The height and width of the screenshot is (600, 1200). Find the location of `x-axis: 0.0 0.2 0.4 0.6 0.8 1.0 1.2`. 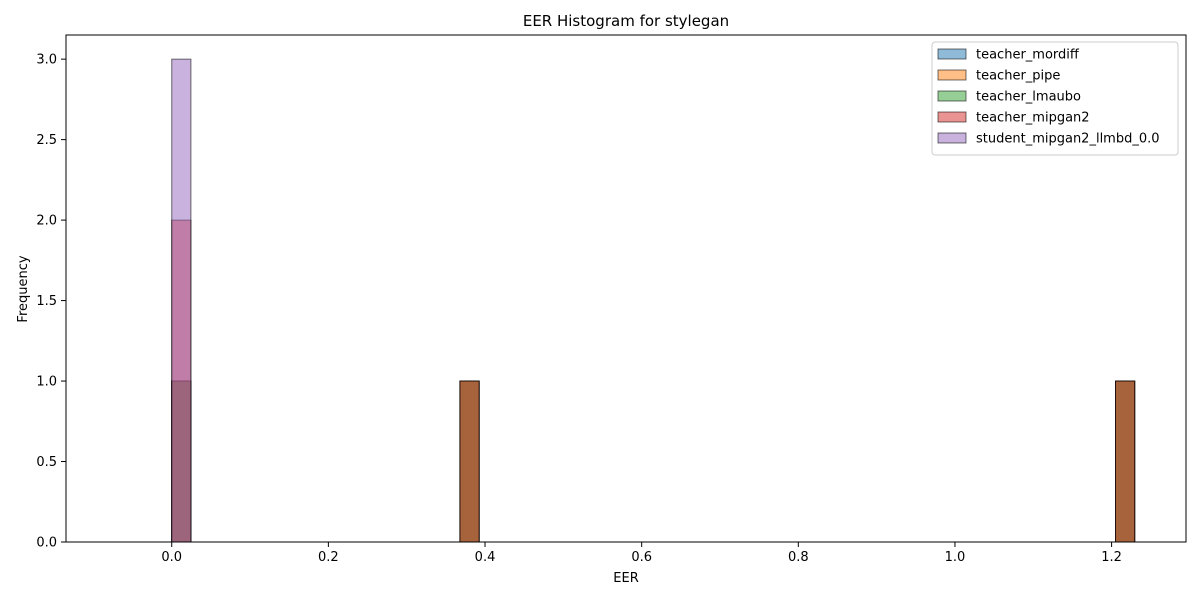

x-axis: 0.0 0.2 0.4 0.6 0.8 1.0 1.2 is located at coordinates (641, 553).